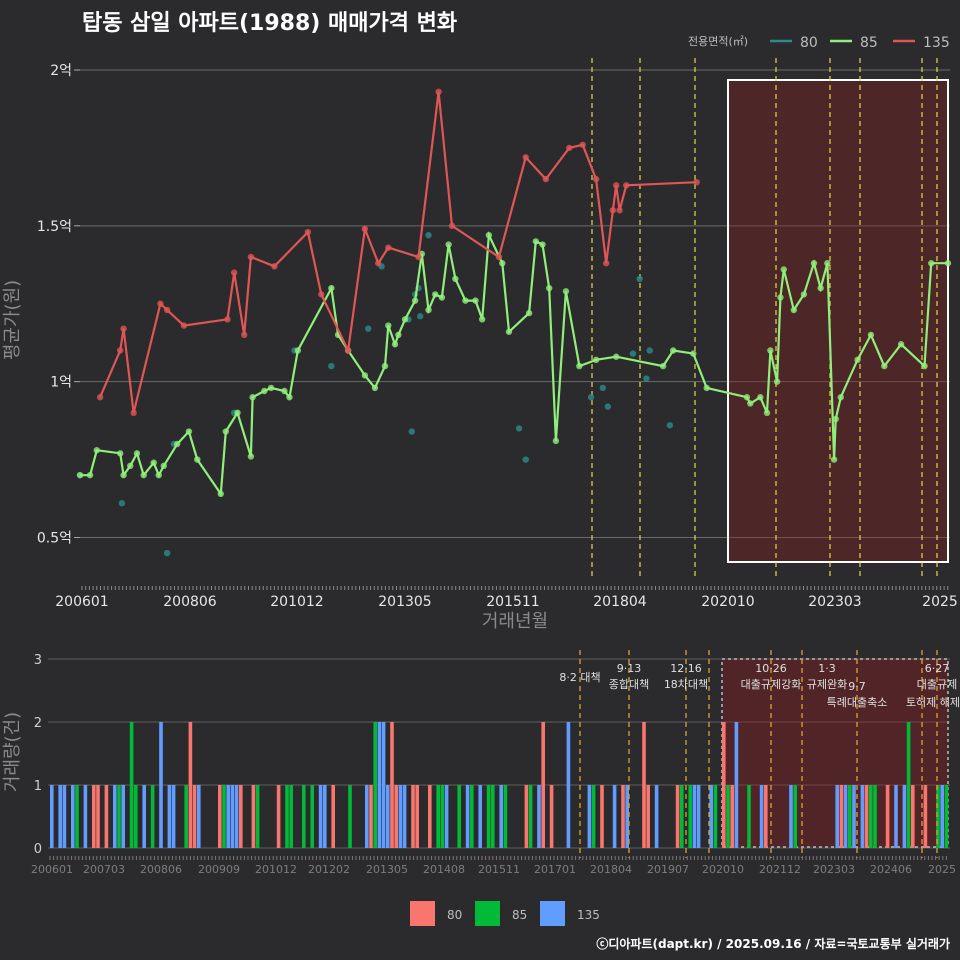 The image size is (960, 960). What do you see at coordinates (937, 668) in the screenshot?
I see `policy-annotation: 6·27` at bounding box center [937, 668].